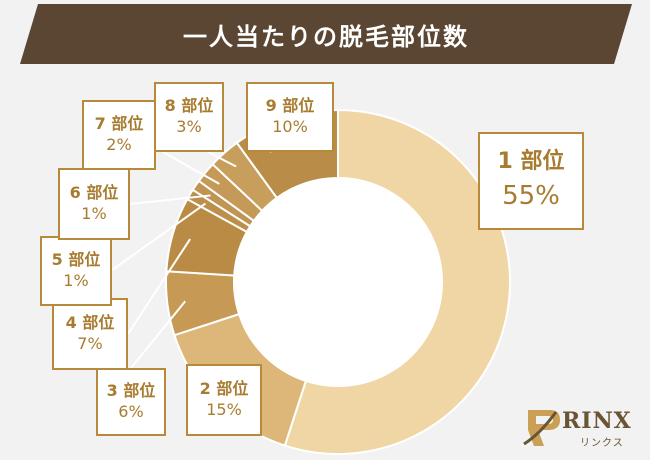 The image size is (650, 460). What do you see at coordinates (531, 196) in the screenshot?
I see `slice-value-1: 55%` at bounding box center [531, 196].